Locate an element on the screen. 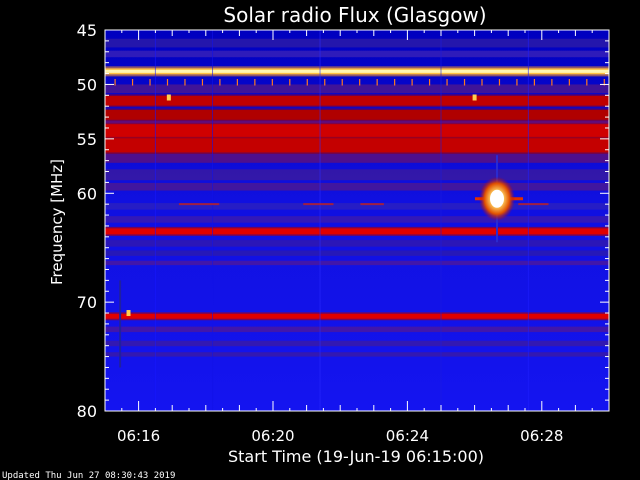 The image size is (640, 480). y-tick-label: 55 is located at coordinates (87, 139).